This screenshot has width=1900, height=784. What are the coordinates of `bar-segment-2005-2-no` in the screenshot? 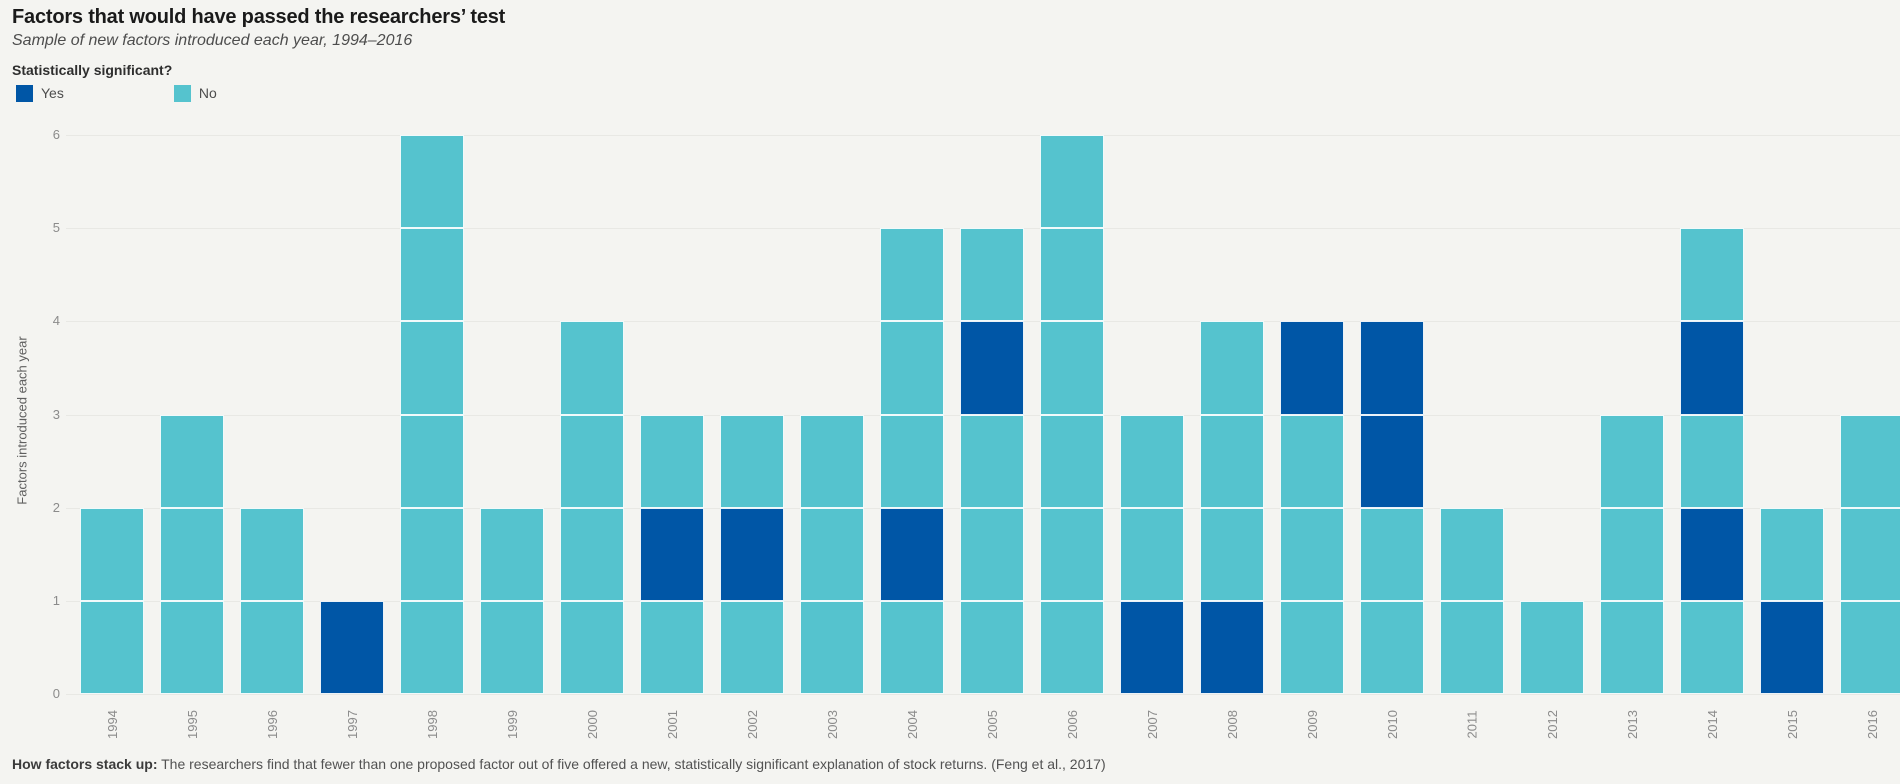 It's located at (992, 461).